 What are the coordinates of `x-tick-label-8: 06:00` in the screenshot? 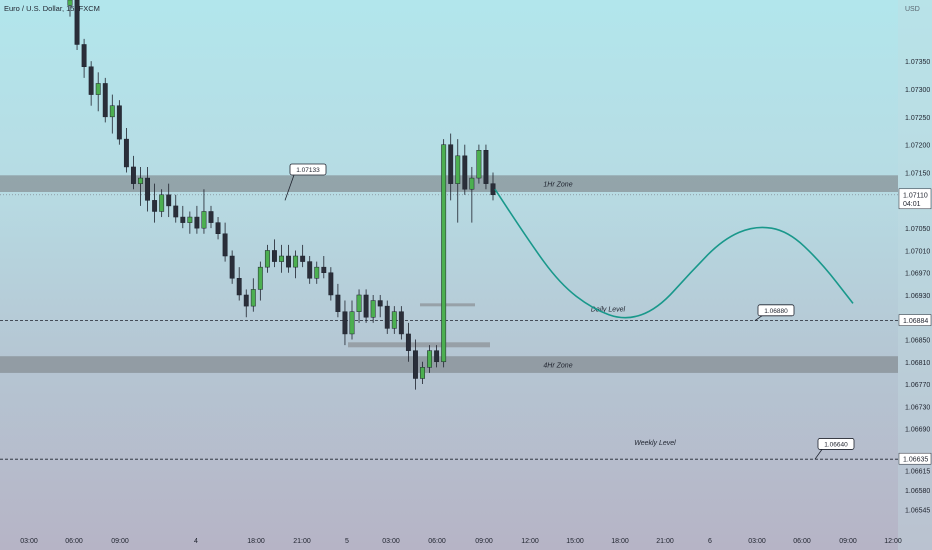 It's located at (437, 541).